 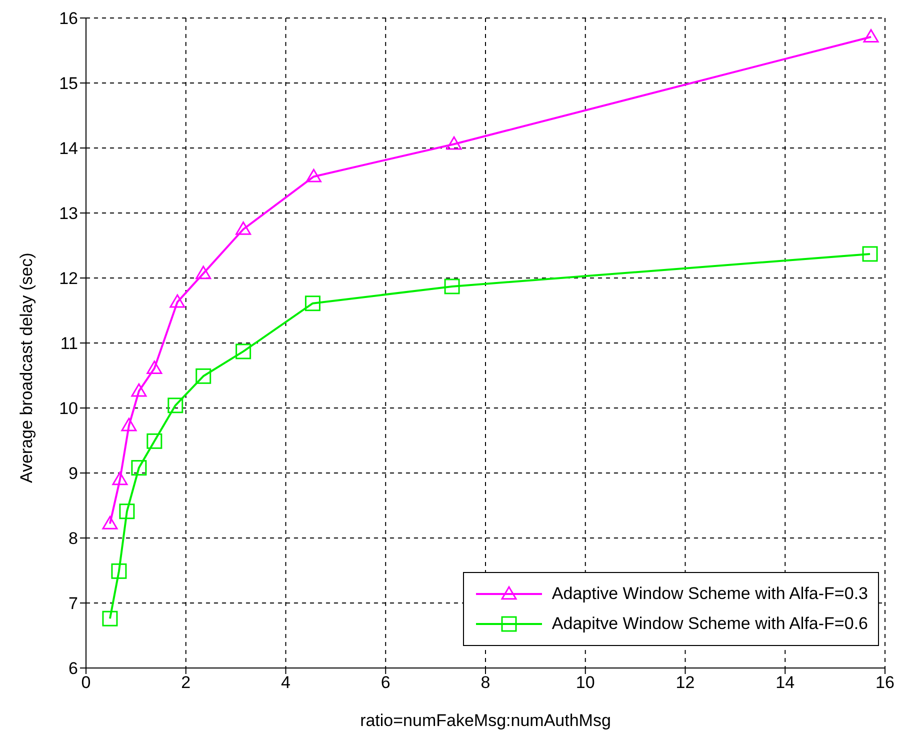 I want to click on y-axis-title: Average broadcast delay (sec), so click(x=26, y=367).